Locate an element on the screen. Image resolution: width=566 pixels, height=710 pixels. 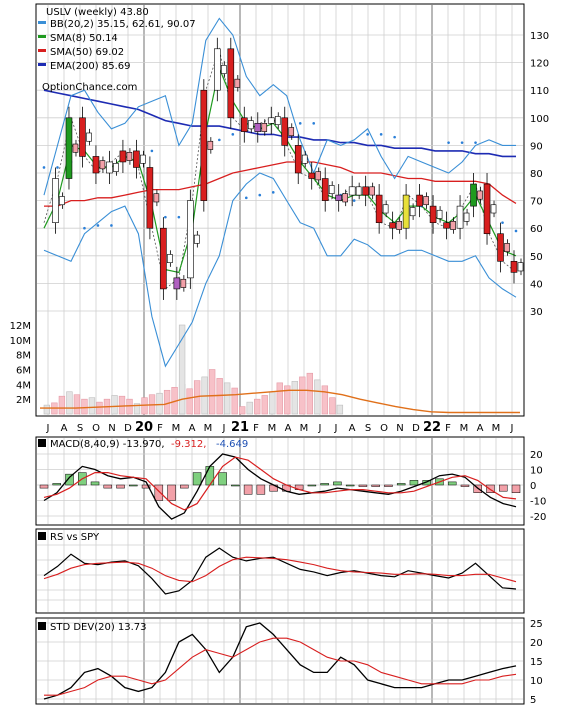
macd-value-red: -9.312, is located at coordinates (188, 444).